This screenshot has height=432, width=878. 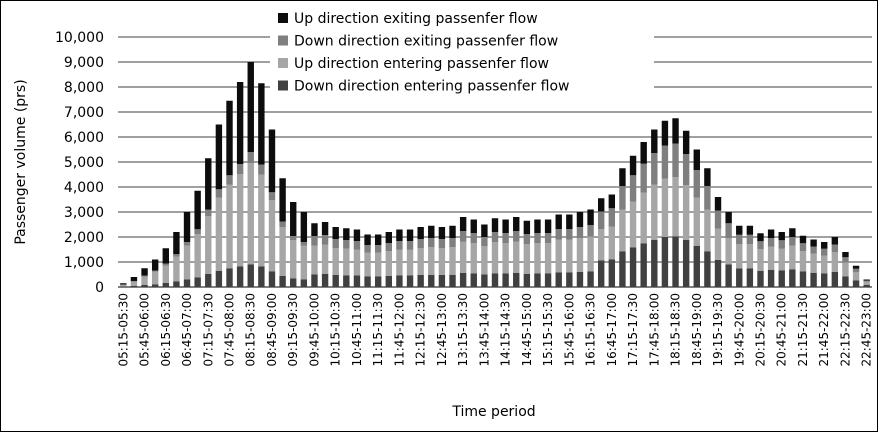 What do you see at coordinates (187, 330) in the screenshot?
I see `x-tick-label: 06:45-07:00` at bounding box center [187, 330].